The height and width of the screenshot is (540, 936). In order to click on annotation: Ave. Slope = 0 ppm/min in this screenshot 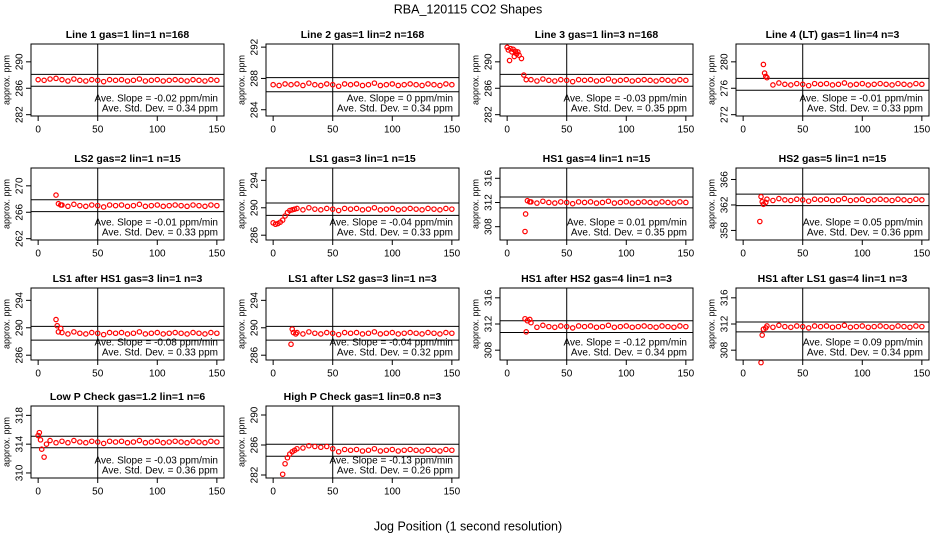, I will do `click(400, 99)`.